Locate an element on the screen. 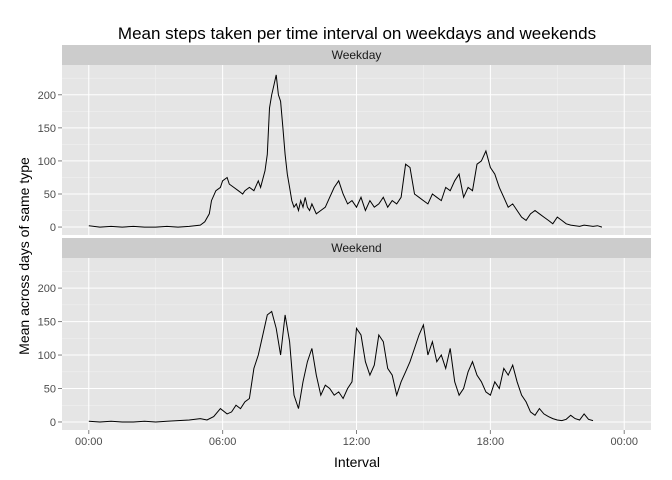  x-axis: 00:00 06:00 12:00 18:00 00:00 is located at coordinates (356, 439).